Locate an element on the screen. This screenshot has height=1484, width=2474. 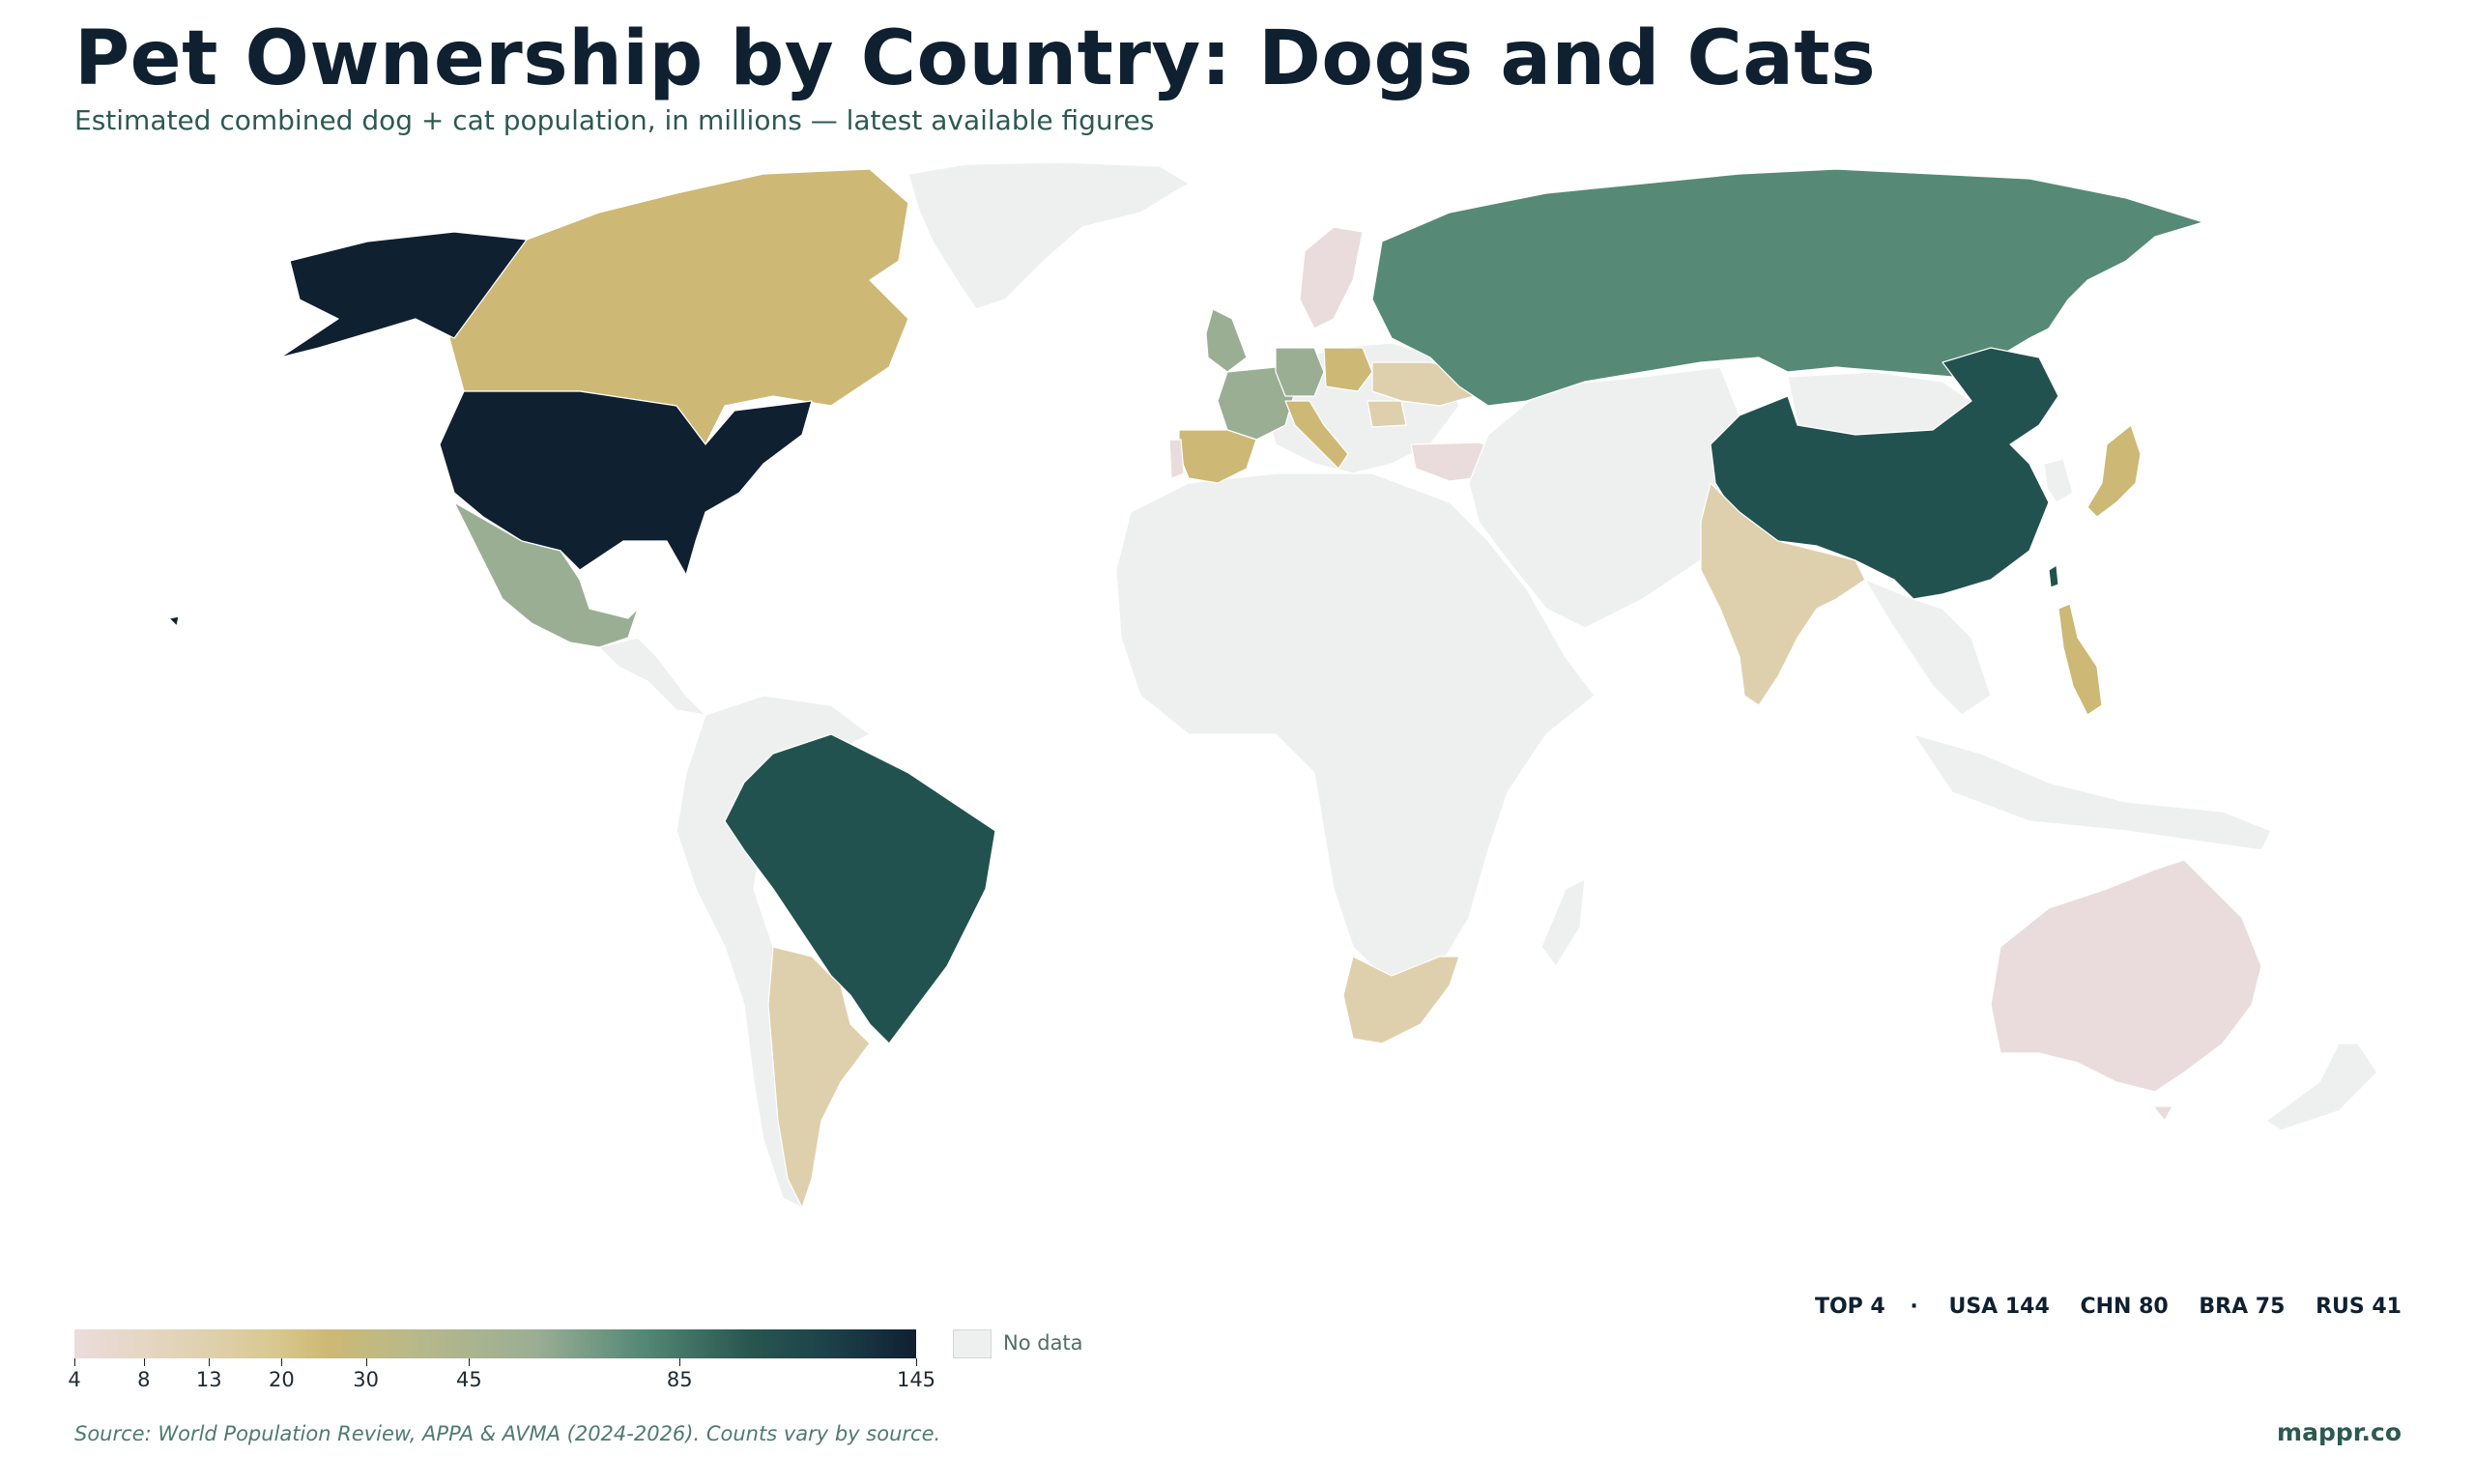
country-japan is located at coordinates (2114, 471).